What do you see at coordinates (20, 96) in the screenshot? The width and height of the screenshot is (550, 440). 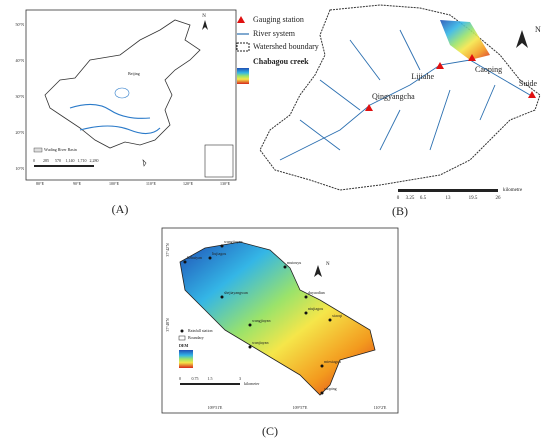 I see `lat-label: 30°N` at bounding box center [20, 96].